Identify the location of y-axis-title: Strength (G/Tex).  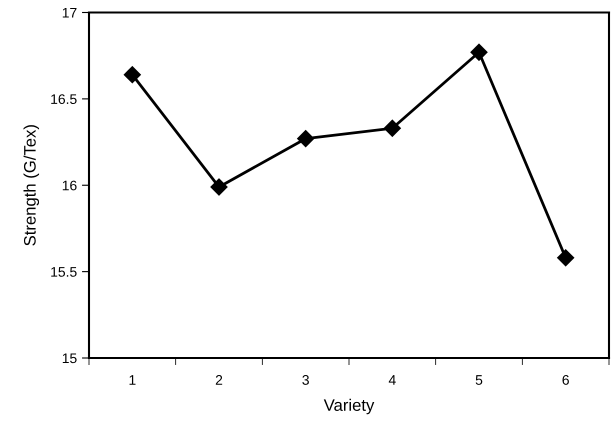
(32, 185).